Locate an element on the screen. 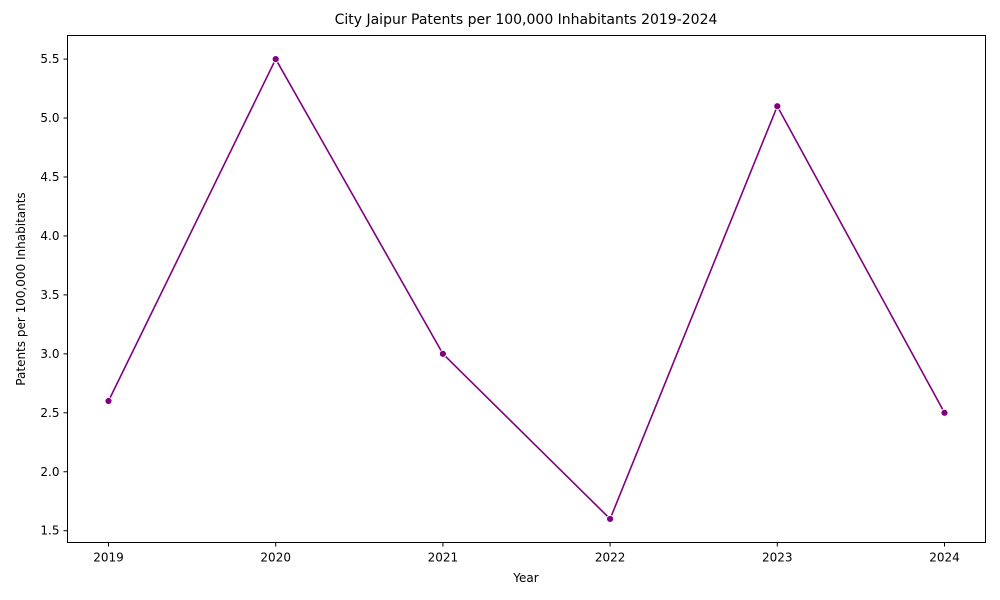 This screenshot has height=600, width=1000. x-tick-label: 2023 is located at coordinates (777, 558).